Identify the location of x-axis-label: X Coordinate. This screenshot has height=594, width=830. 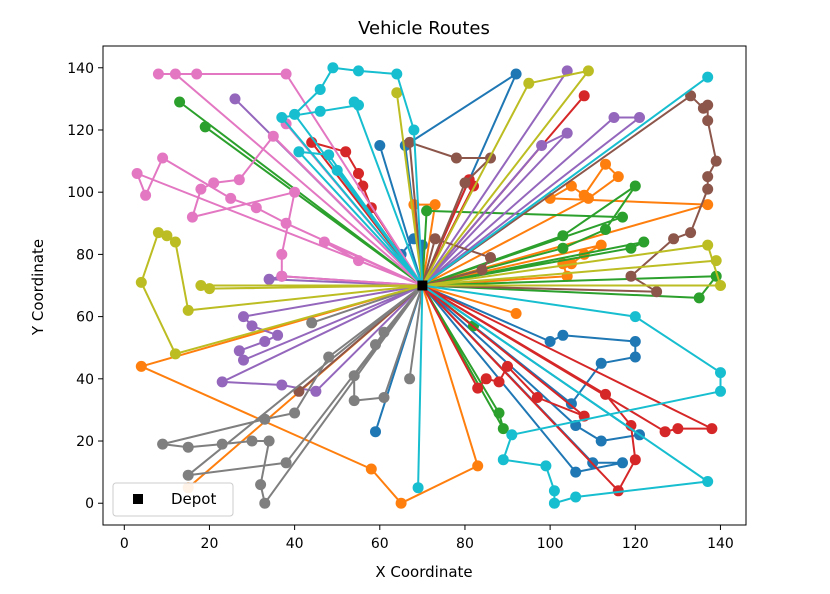
(423, 572).